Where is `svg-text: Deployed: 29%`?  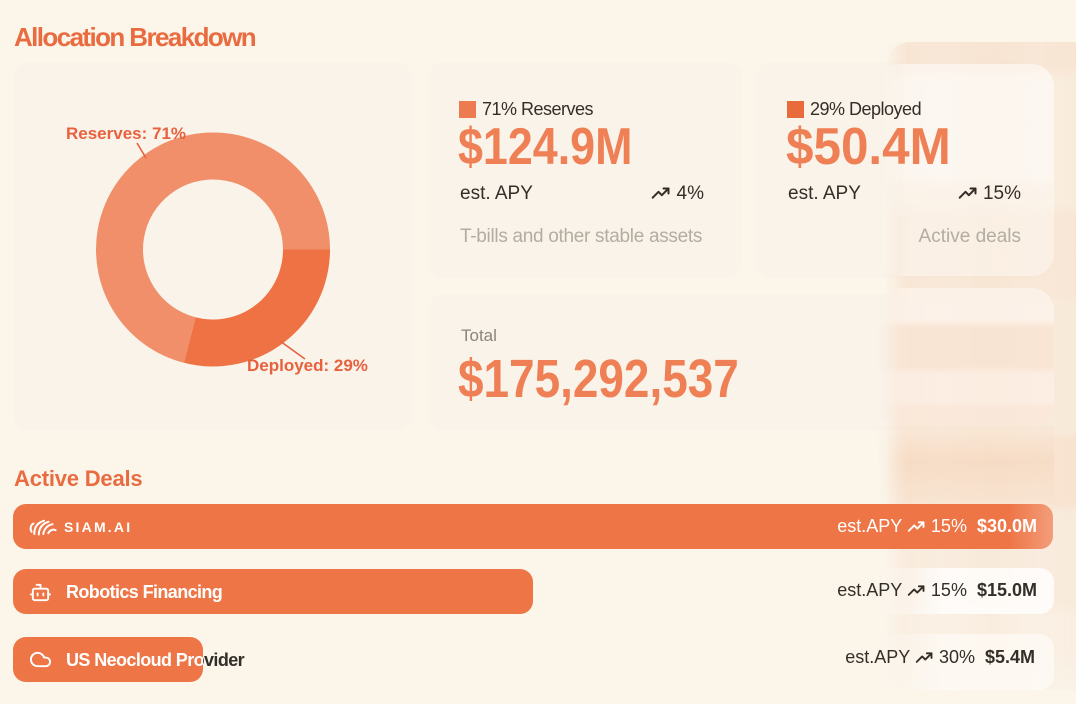
svg-text: Deployed: 29% is located at coordinates (307, 365).